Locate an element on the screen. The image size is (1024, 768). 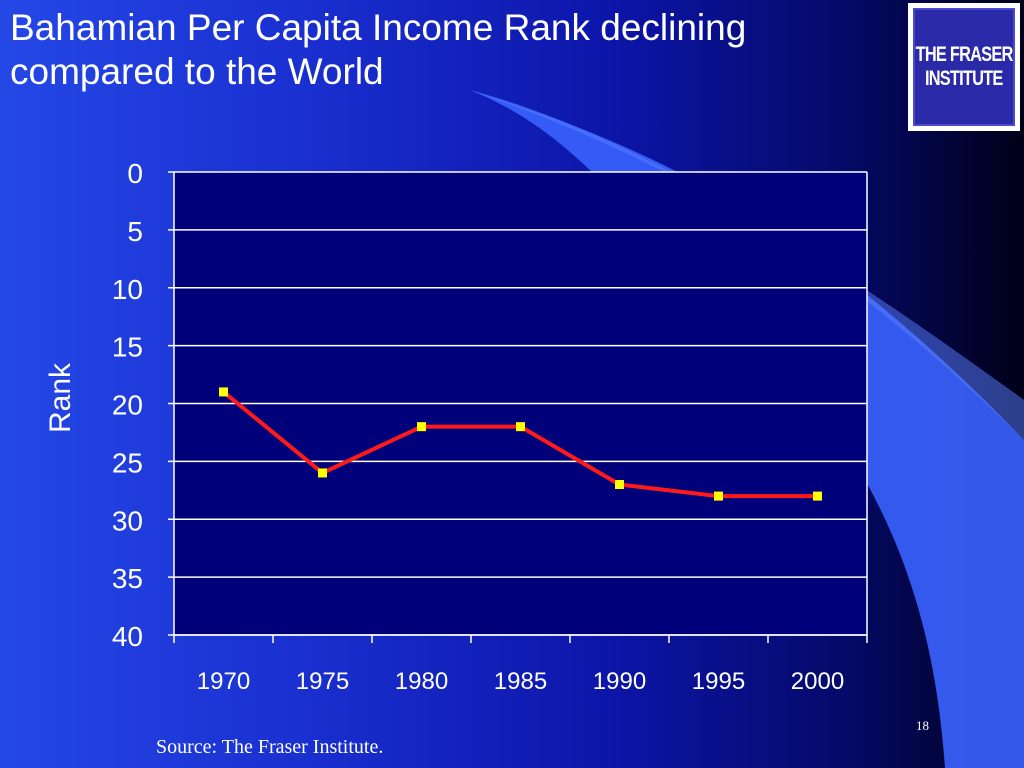
logo-box: THE FRASER INSTITUTE is located at coordinates (964, 67).